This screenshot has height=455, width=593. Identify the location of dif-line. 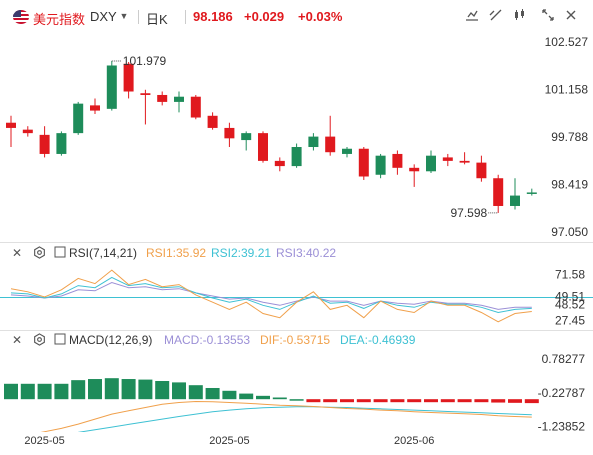
(286, 416).